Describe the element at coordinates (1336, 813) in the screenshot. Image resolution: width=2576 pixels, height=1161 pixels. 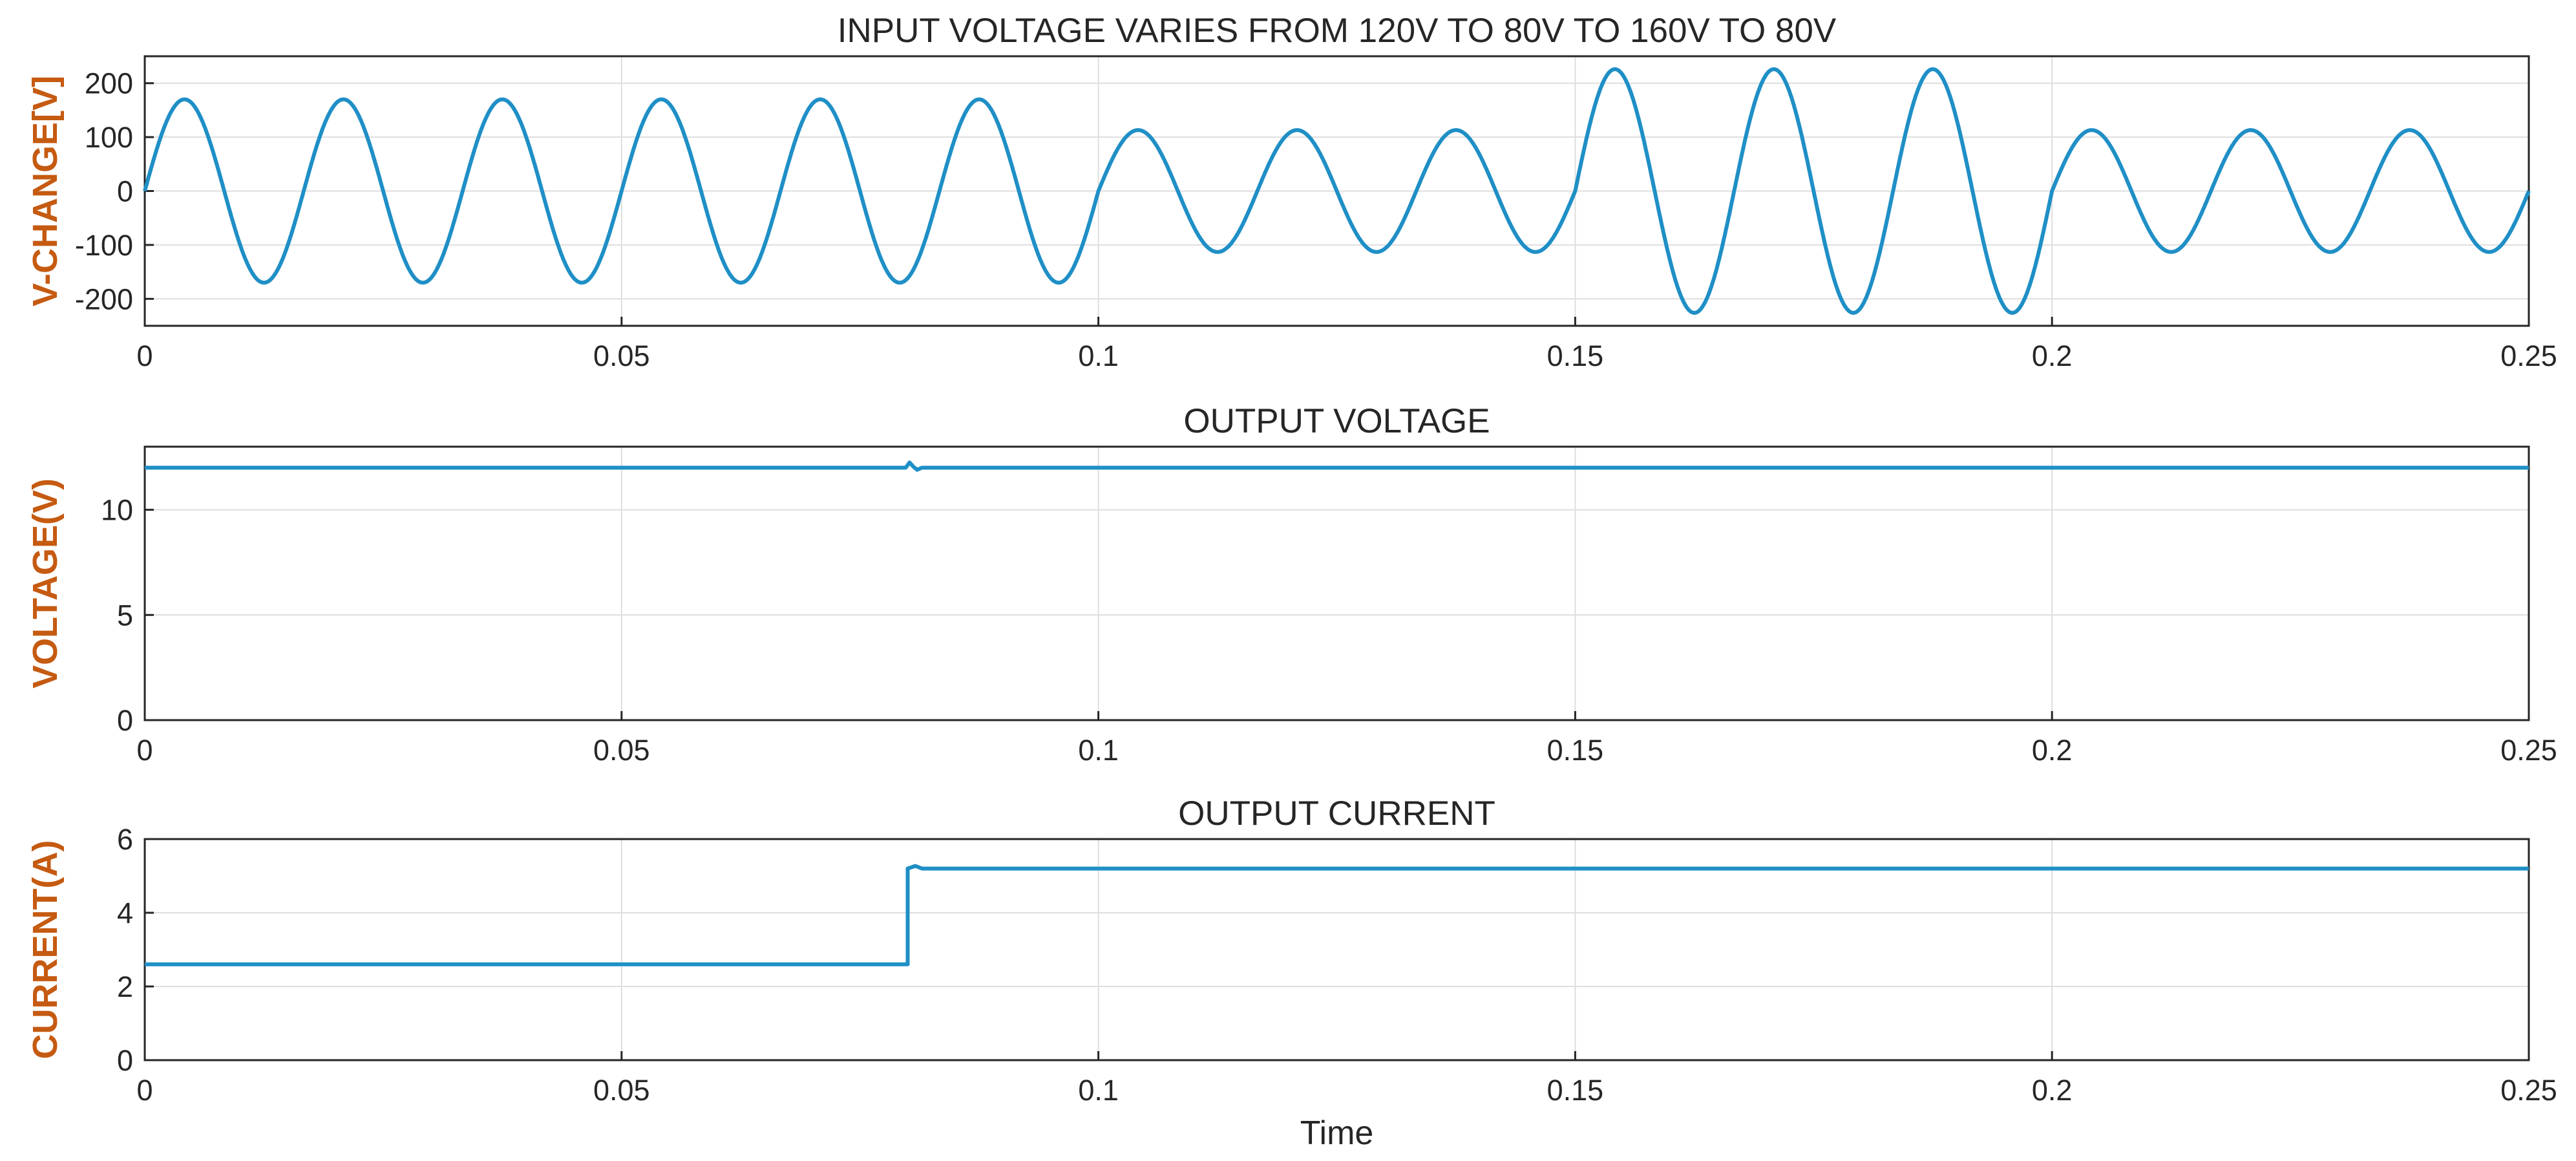
I see `chart-output-current-title: OUTPUT CURRENT` at that location.